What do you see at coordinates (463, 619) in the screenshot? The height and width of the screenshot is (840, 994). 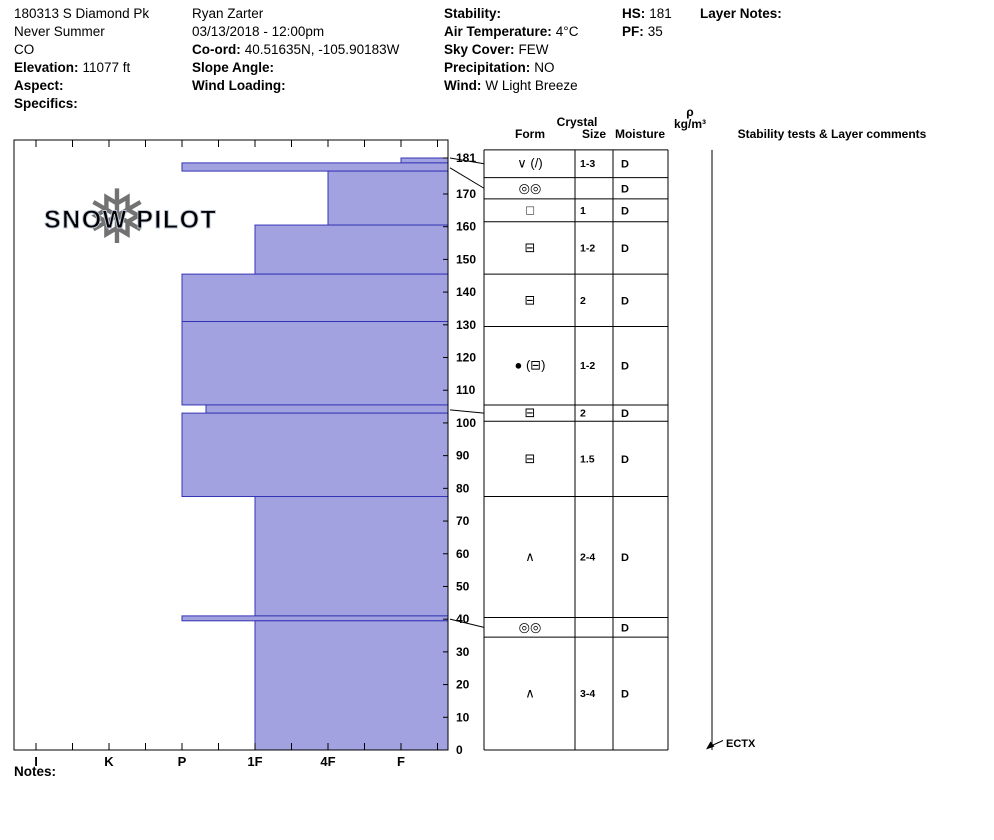 I see `depth-axis-label: 40` at bounding box center [463, 619].